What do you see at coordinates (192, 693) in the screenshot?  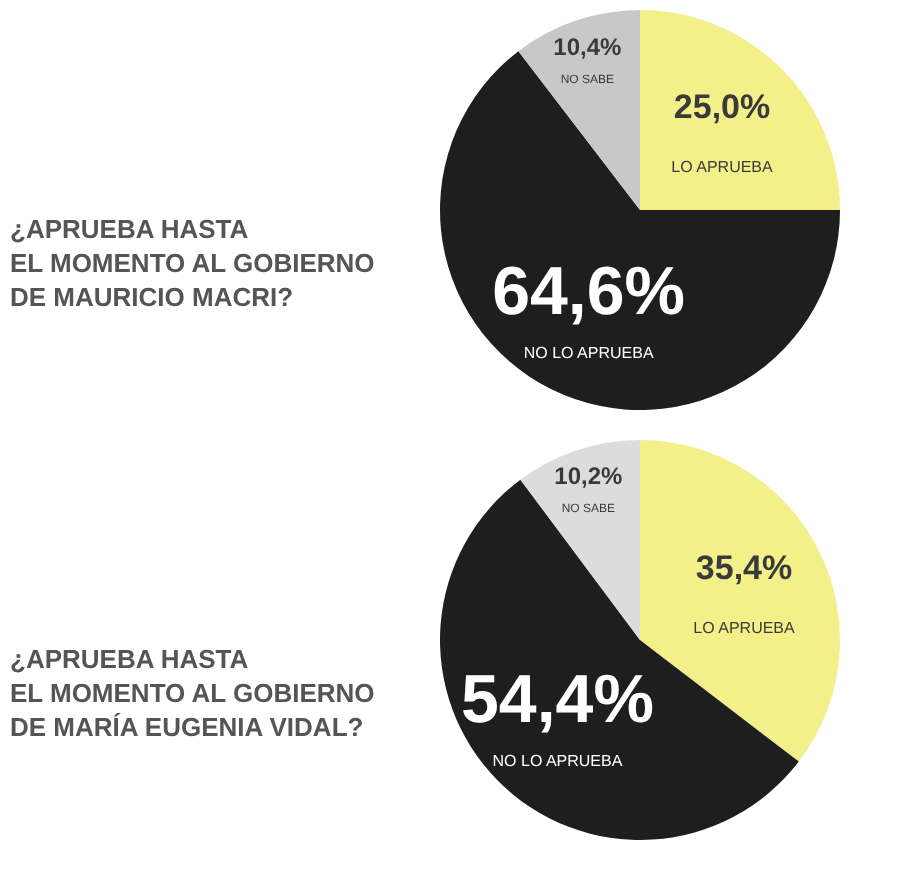 I see `text: ¿APRUEBA HASTA EL MOMENTO AL GOBIERNO DE MARÍA EUGENIA VIDAL?` at bounding box center [192, 693].